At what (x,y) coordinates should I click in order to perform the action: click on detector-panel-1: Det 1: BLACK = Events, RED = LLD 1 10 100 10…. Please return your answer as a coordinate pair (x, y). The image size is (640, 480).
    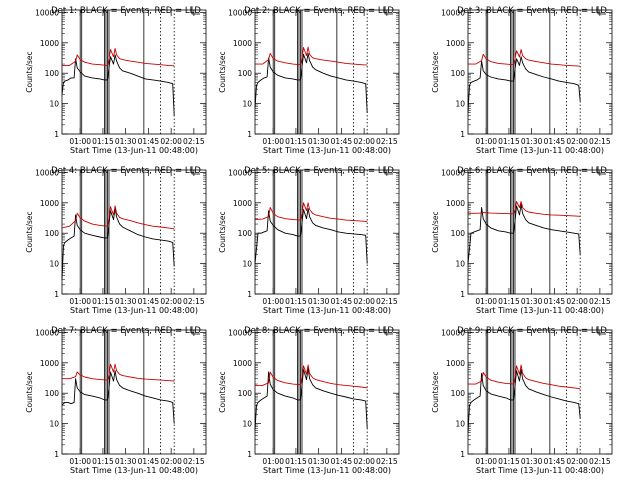
    Looking at the image, I should click on (116, 80).